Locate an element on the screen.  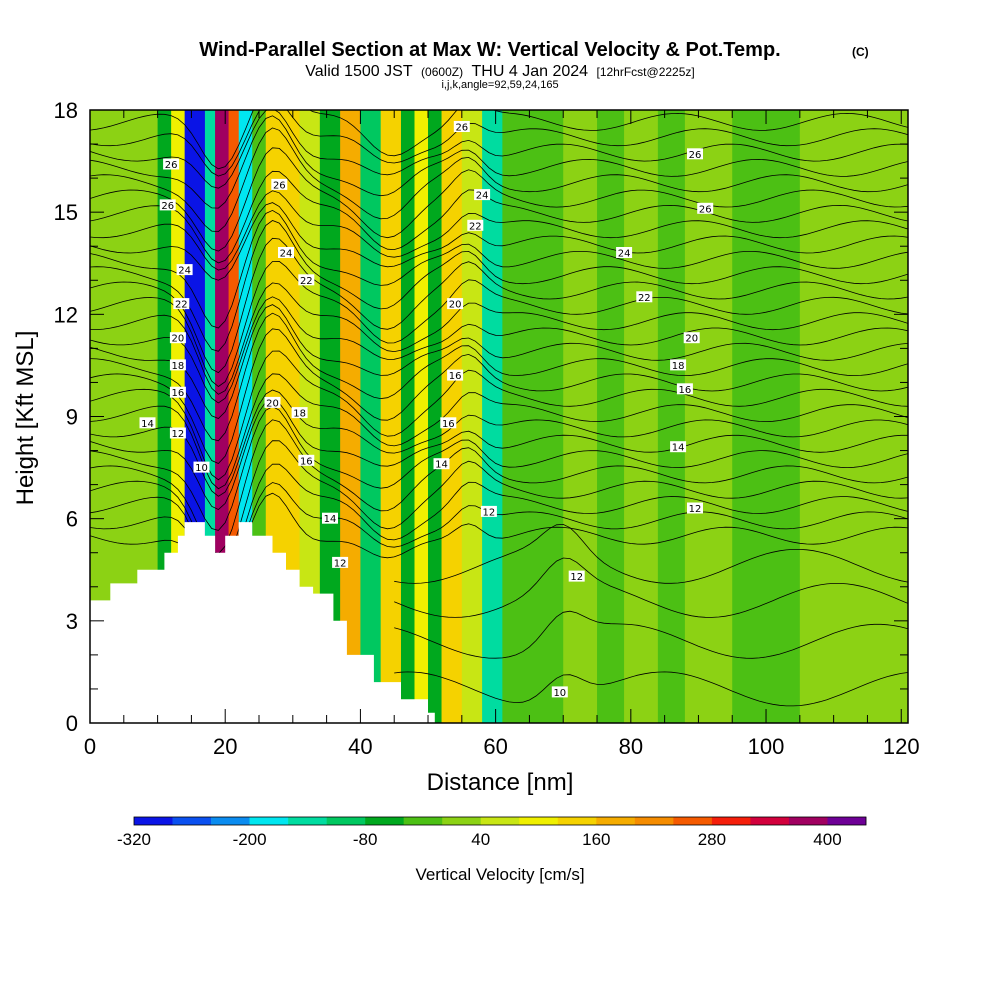
x-tick-label: 100 is located at coordinates (766, 746).